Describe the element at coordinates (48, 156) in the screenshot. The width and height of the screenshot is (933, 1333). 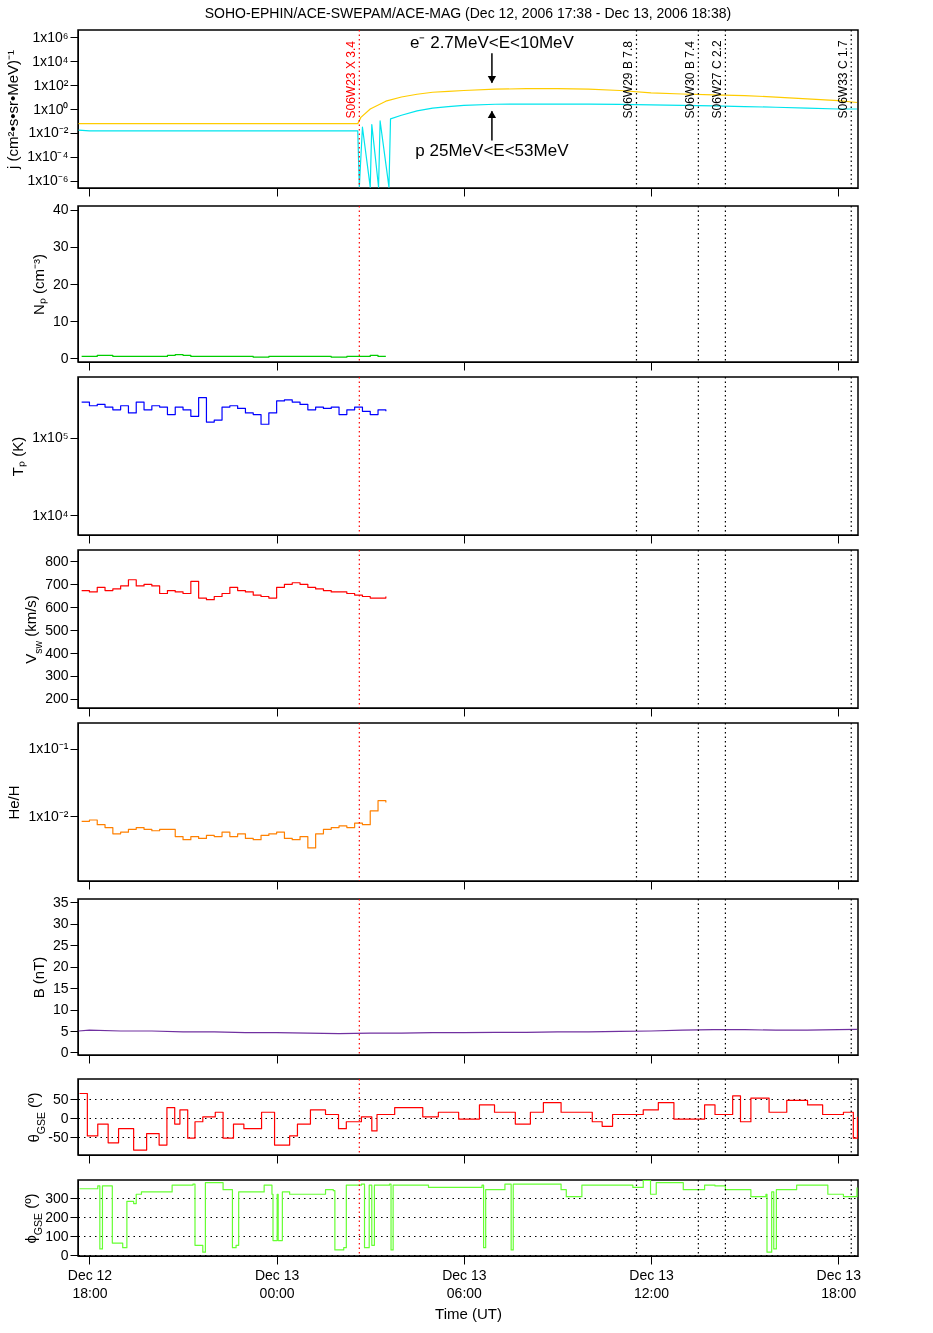
I see `y-tick-label: 1x10⁻⁴` at that location.